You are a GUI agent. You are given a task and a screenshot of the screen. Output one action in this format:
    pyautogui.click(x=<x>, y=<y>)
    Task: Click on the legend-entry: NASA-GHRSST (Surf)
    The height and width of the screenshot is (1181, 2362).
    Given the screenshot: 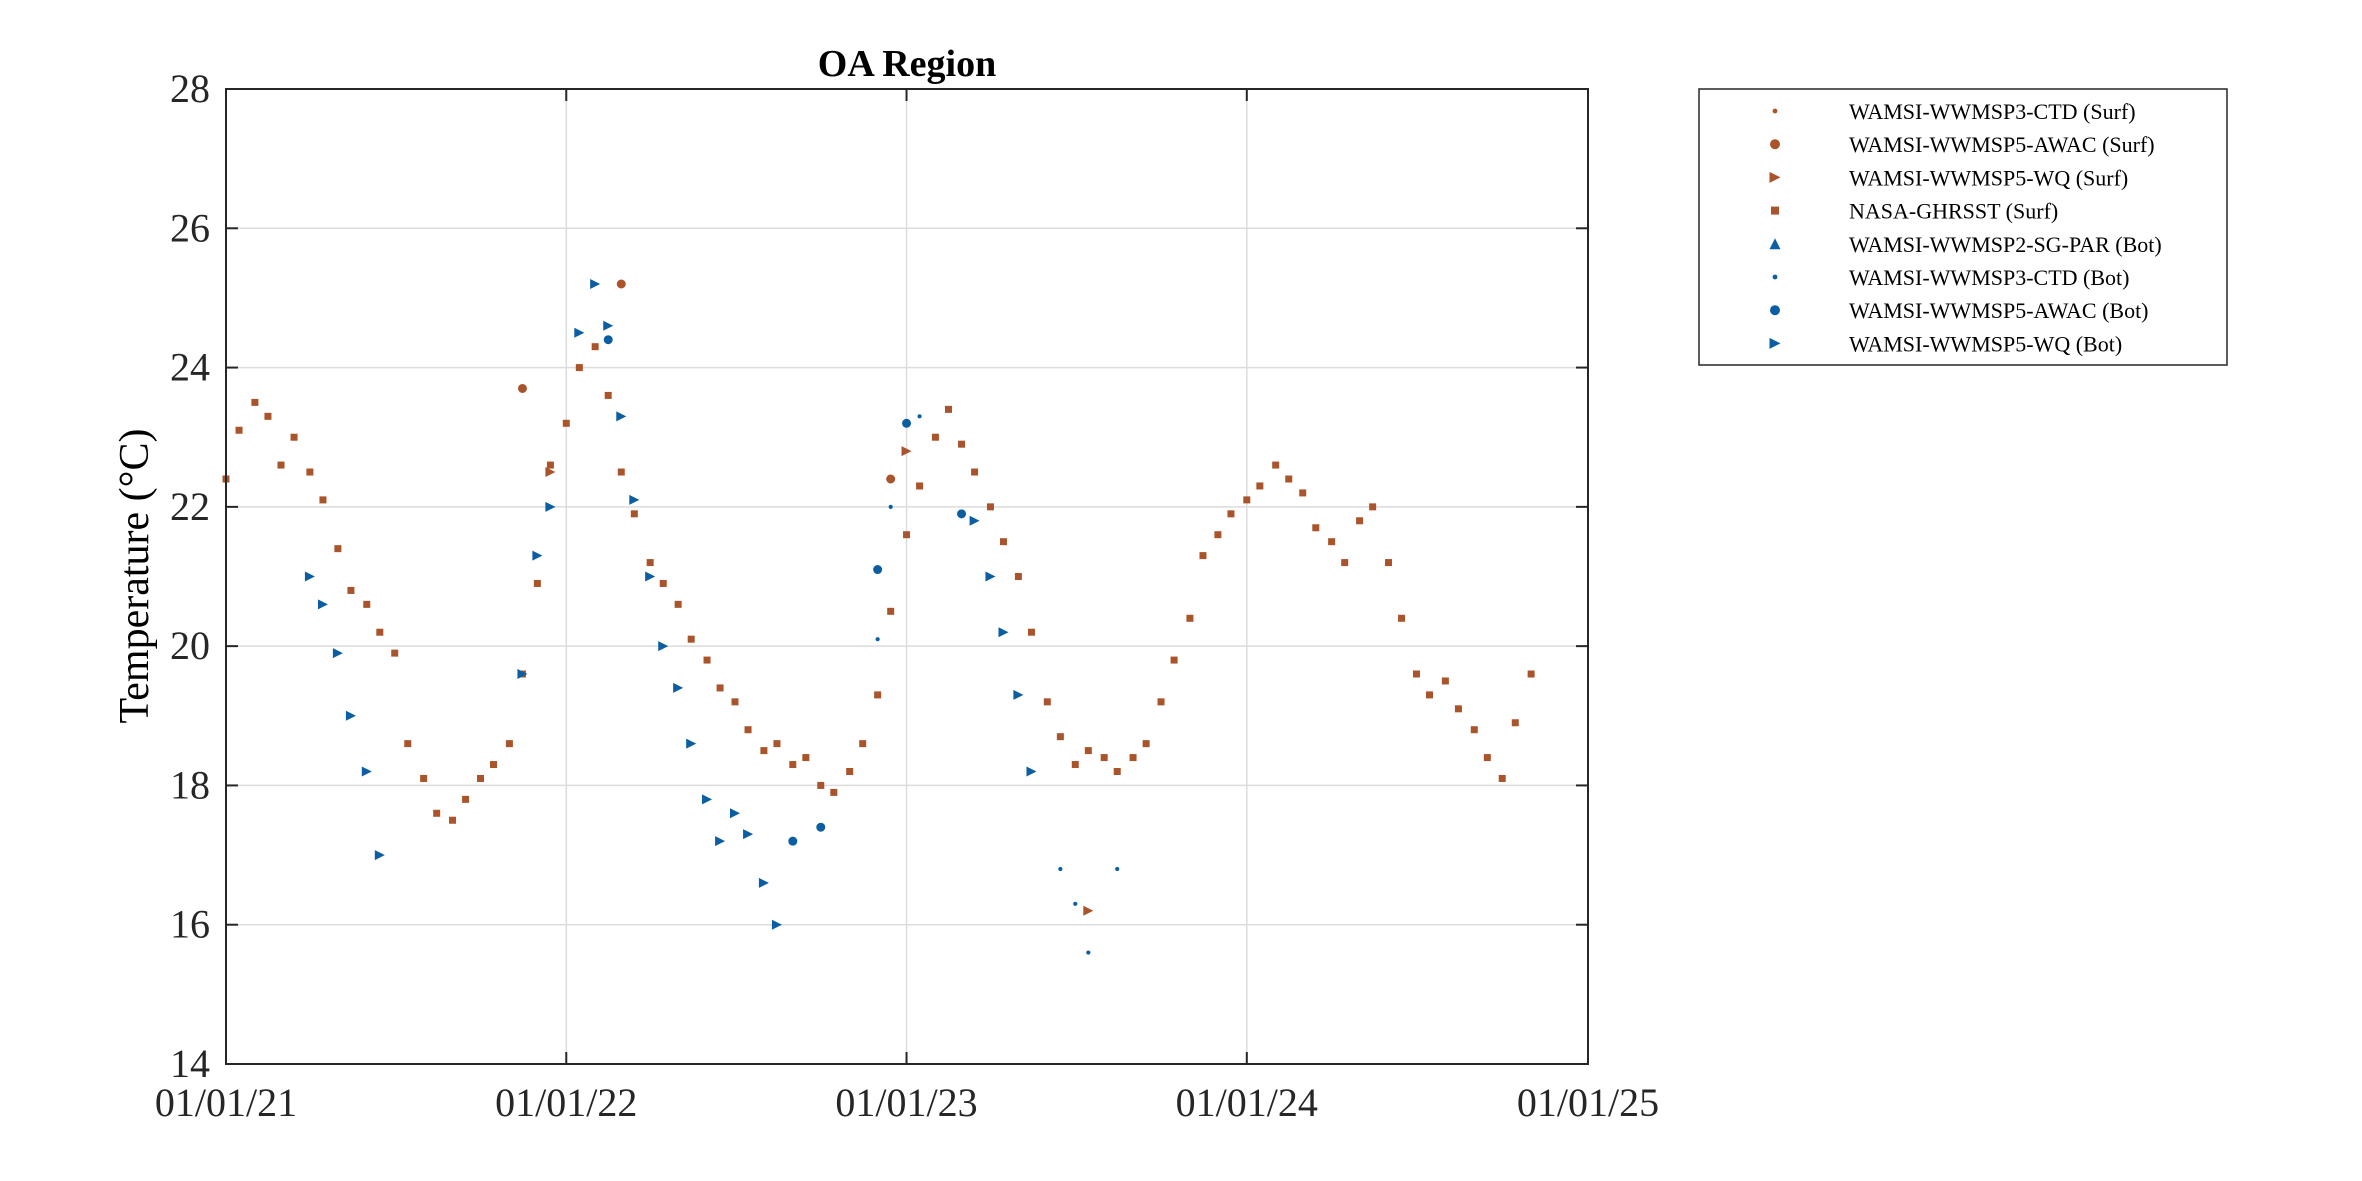 What is the action you would take?
    pyautogui.click(x=1953, y=211)
    